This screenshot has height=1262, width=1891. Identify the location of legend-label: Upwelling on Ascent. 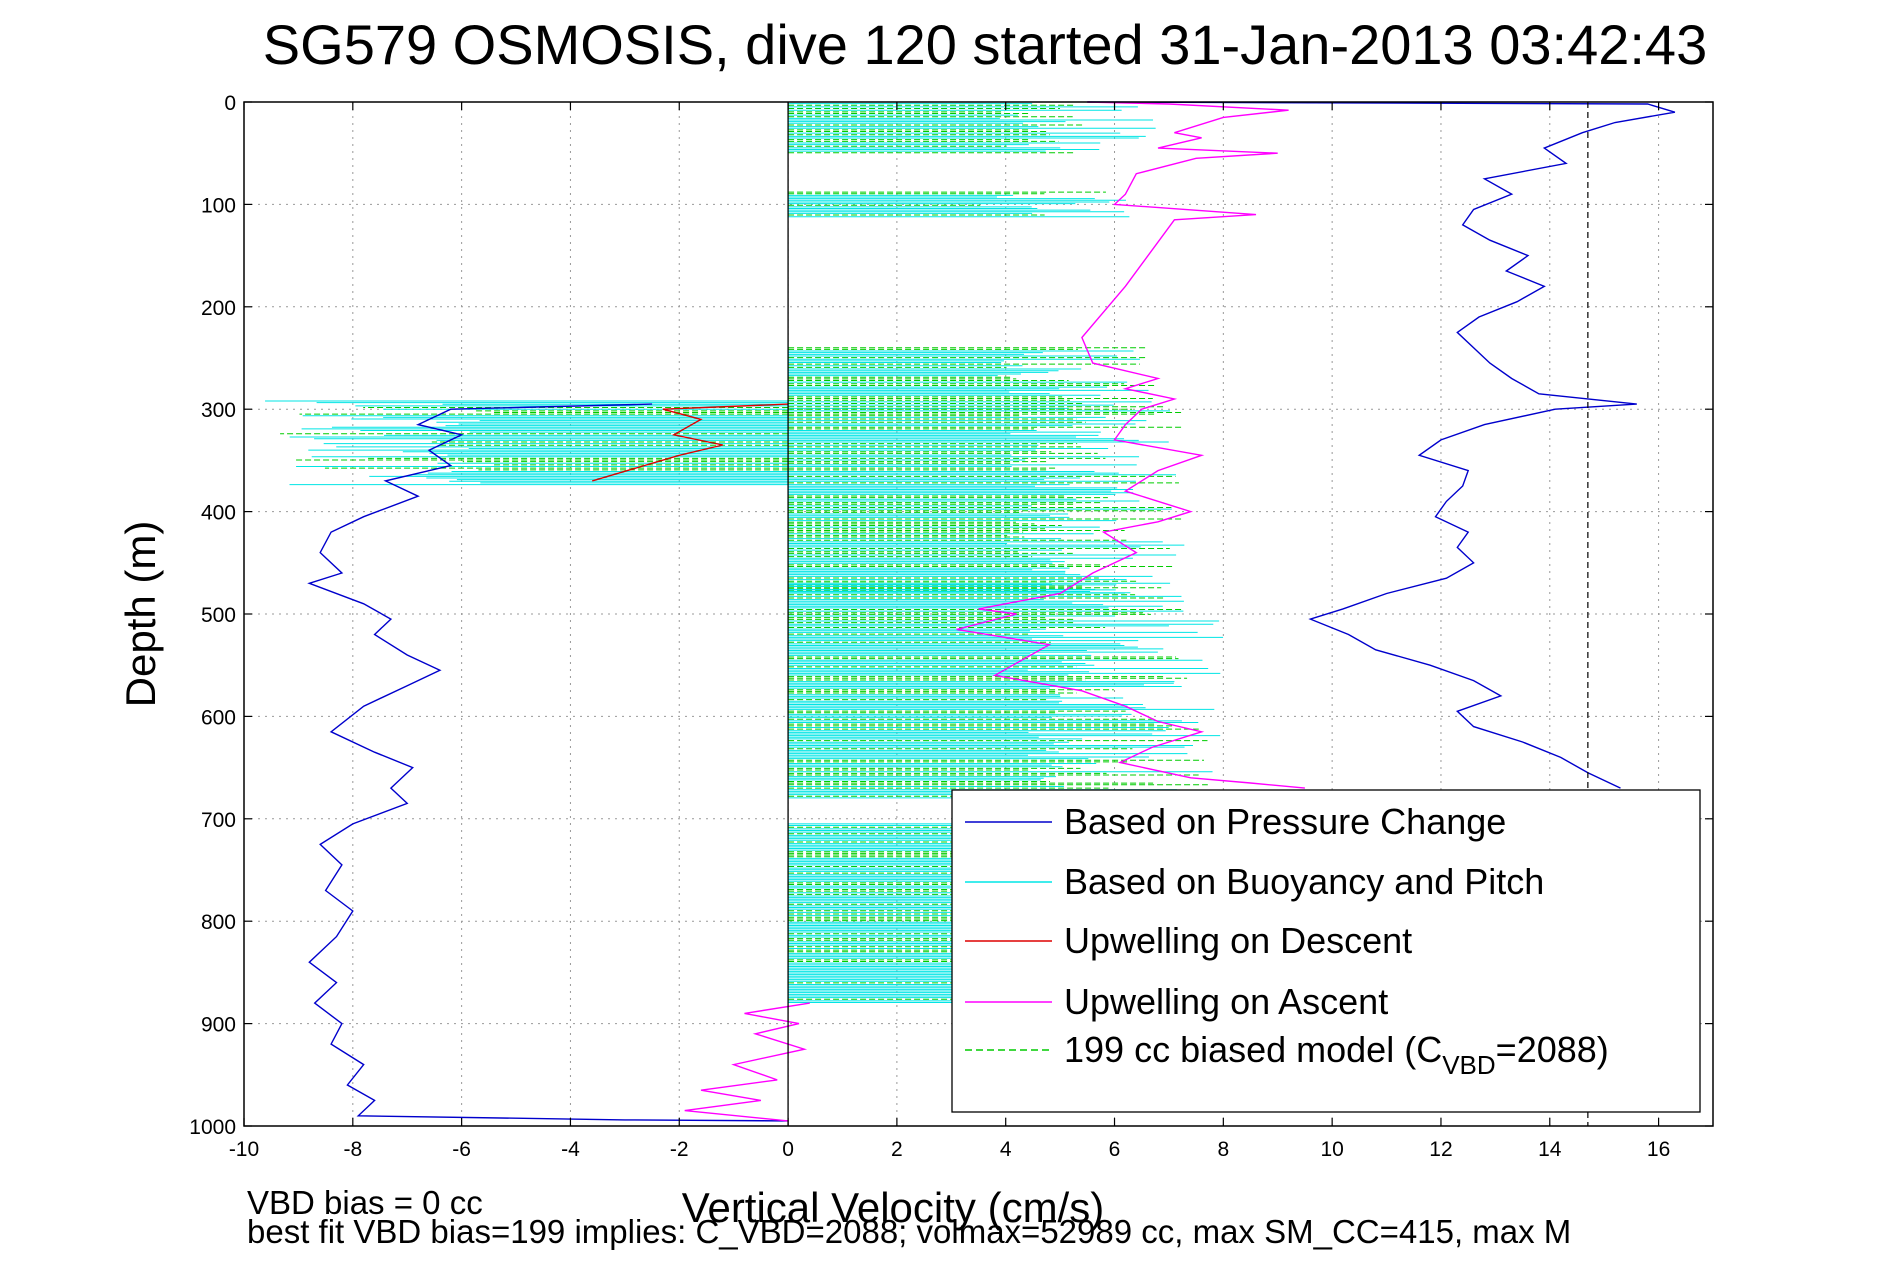
(1226, 1001).